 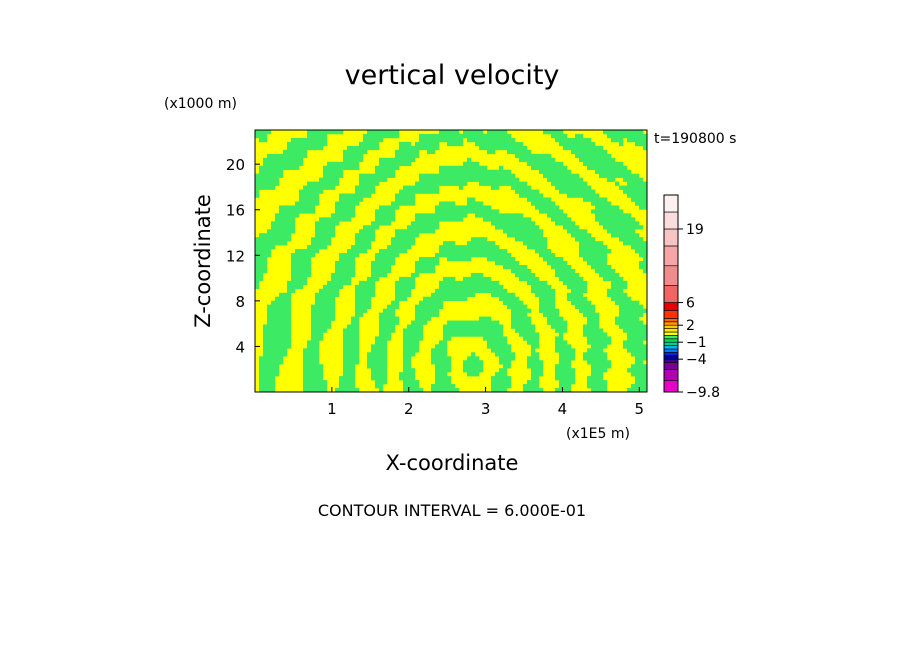 I want to click on x-tick-label: 3, so click(x=486, y=409).